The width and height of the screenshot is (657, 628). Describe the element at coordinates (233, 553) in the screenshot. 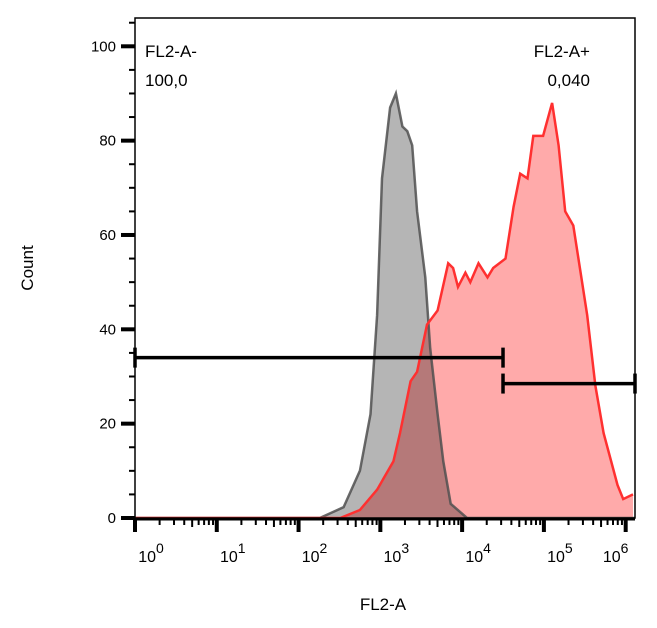

I see `x-tick-label: 10¹` at that location.